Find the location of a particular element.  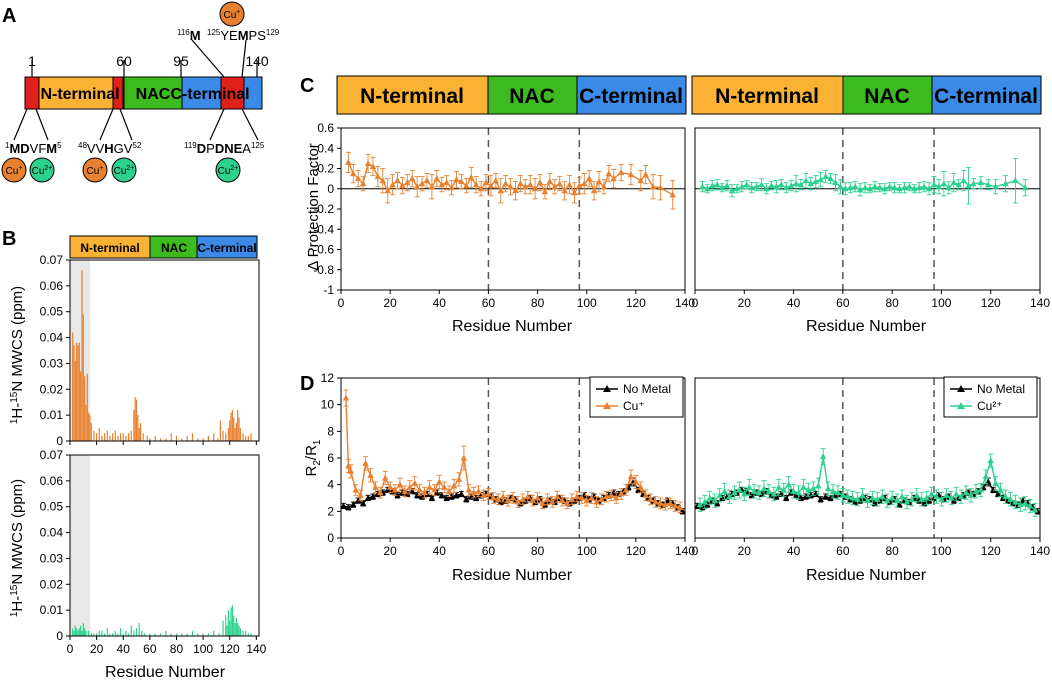

x-tick-label-120: 120 is located at coordinates (636, 303).